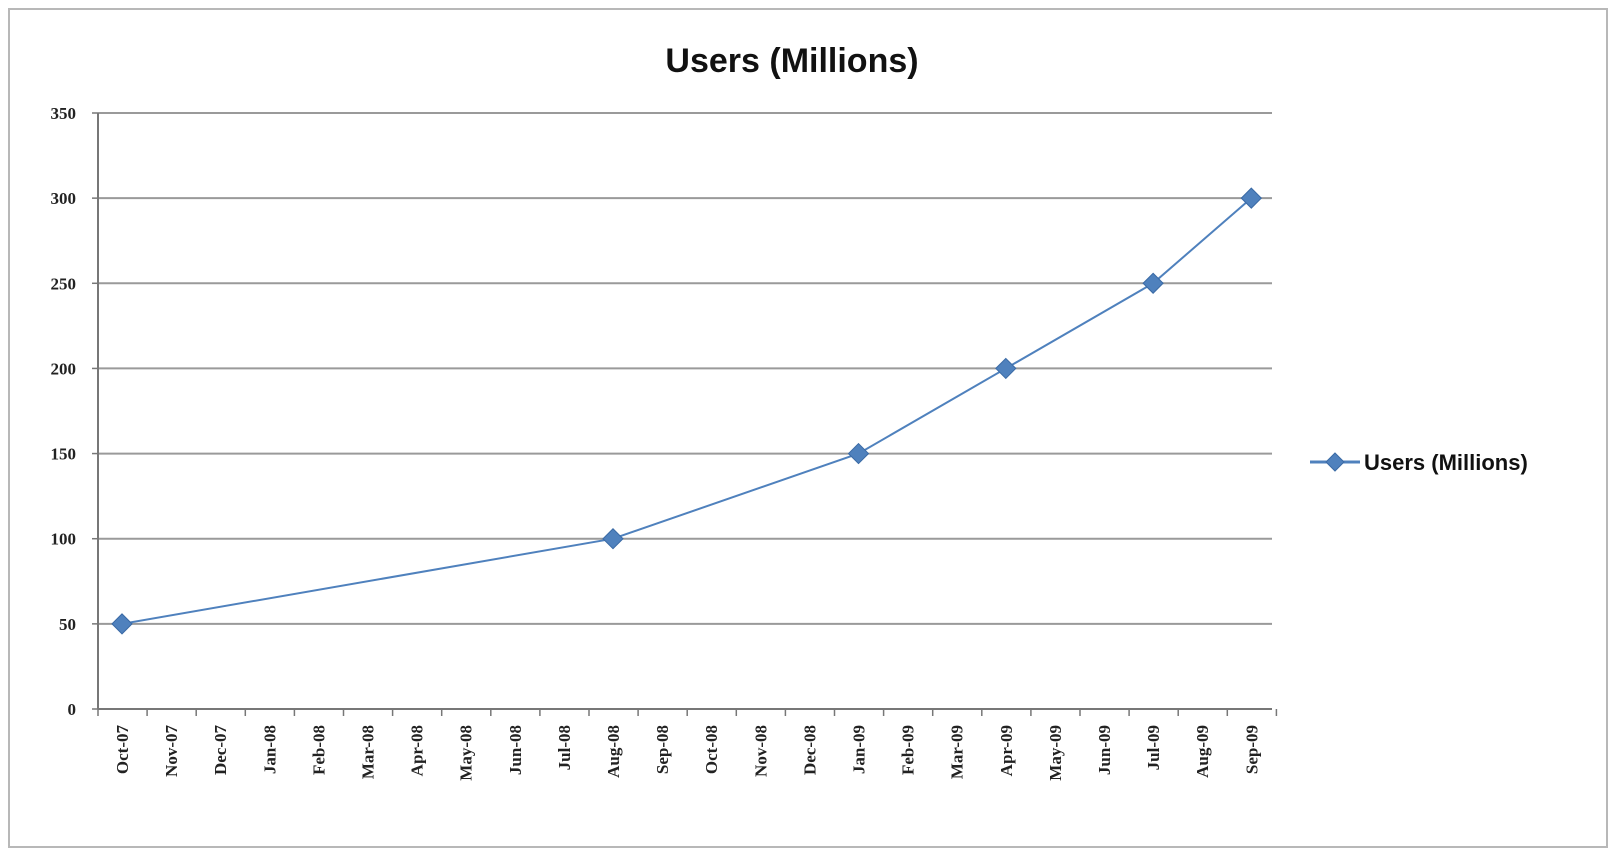  I want to click on x-tick-label: Feb-09, so click(908, 750).